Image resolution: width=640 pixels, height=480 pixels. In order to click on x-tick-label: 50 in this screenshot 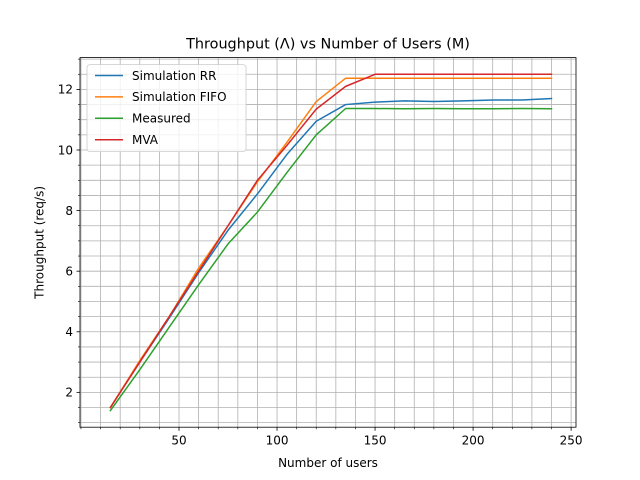, I will do `click(178, 441)`.